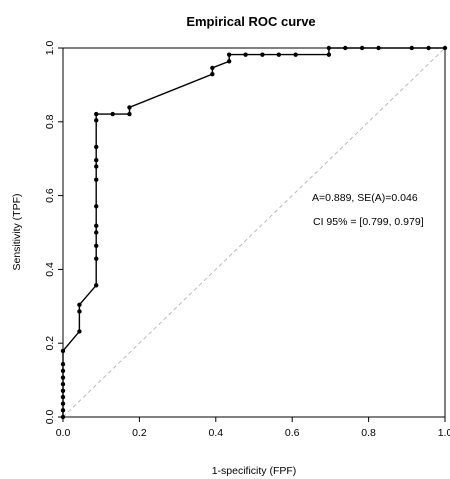 This screenshot has width=450, height=479. Describe the element at coordinates (63, 433) in the screenshot. I see `x-tick-label: 0.0` at that location.